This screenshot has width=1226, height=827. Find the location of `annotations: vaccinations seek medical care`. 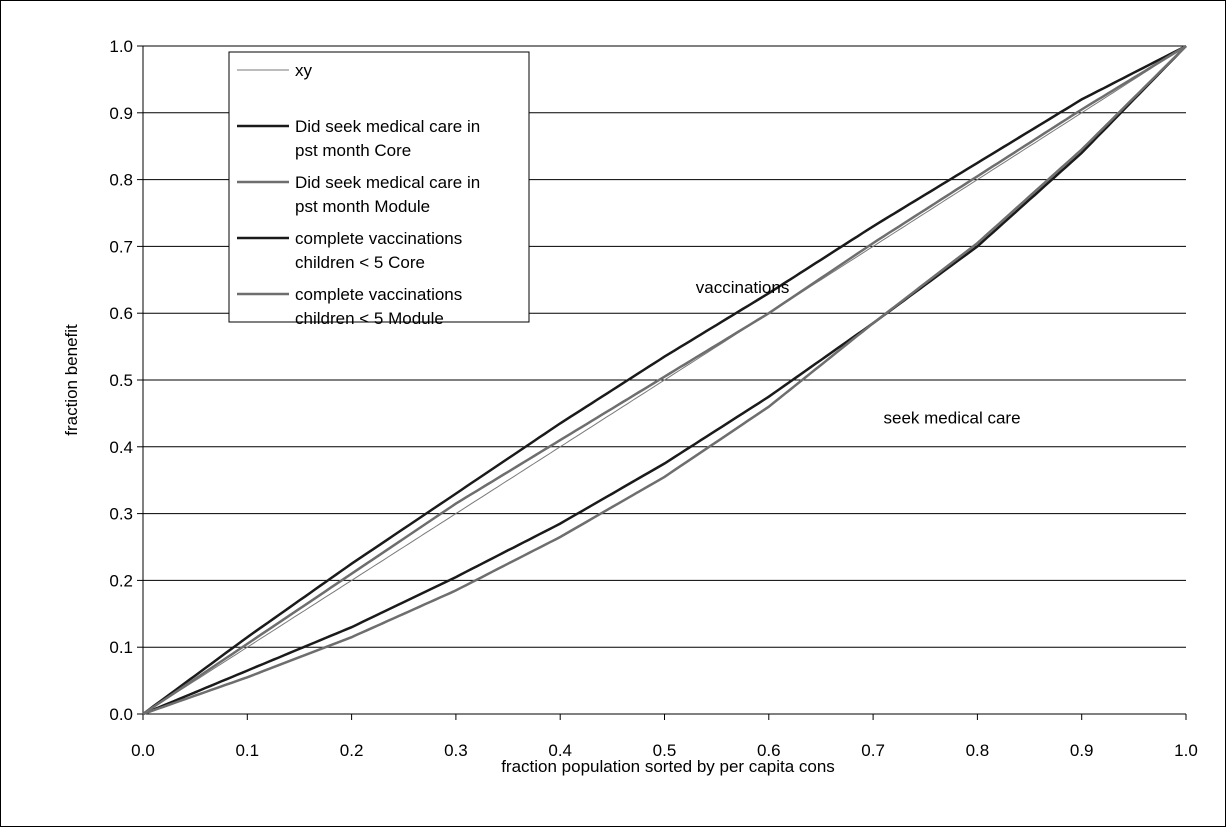

annotations: vaccinations seek medical care is located at coordinates (858, 352).